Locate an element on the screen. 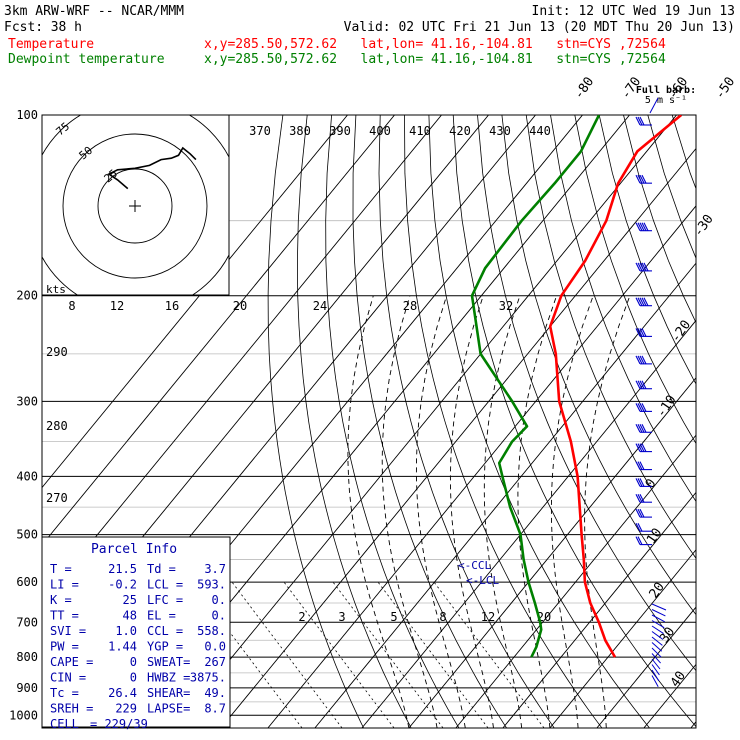 This screenshot has width=740, height=740. wind-barbs is located at coordinates (651, 401).